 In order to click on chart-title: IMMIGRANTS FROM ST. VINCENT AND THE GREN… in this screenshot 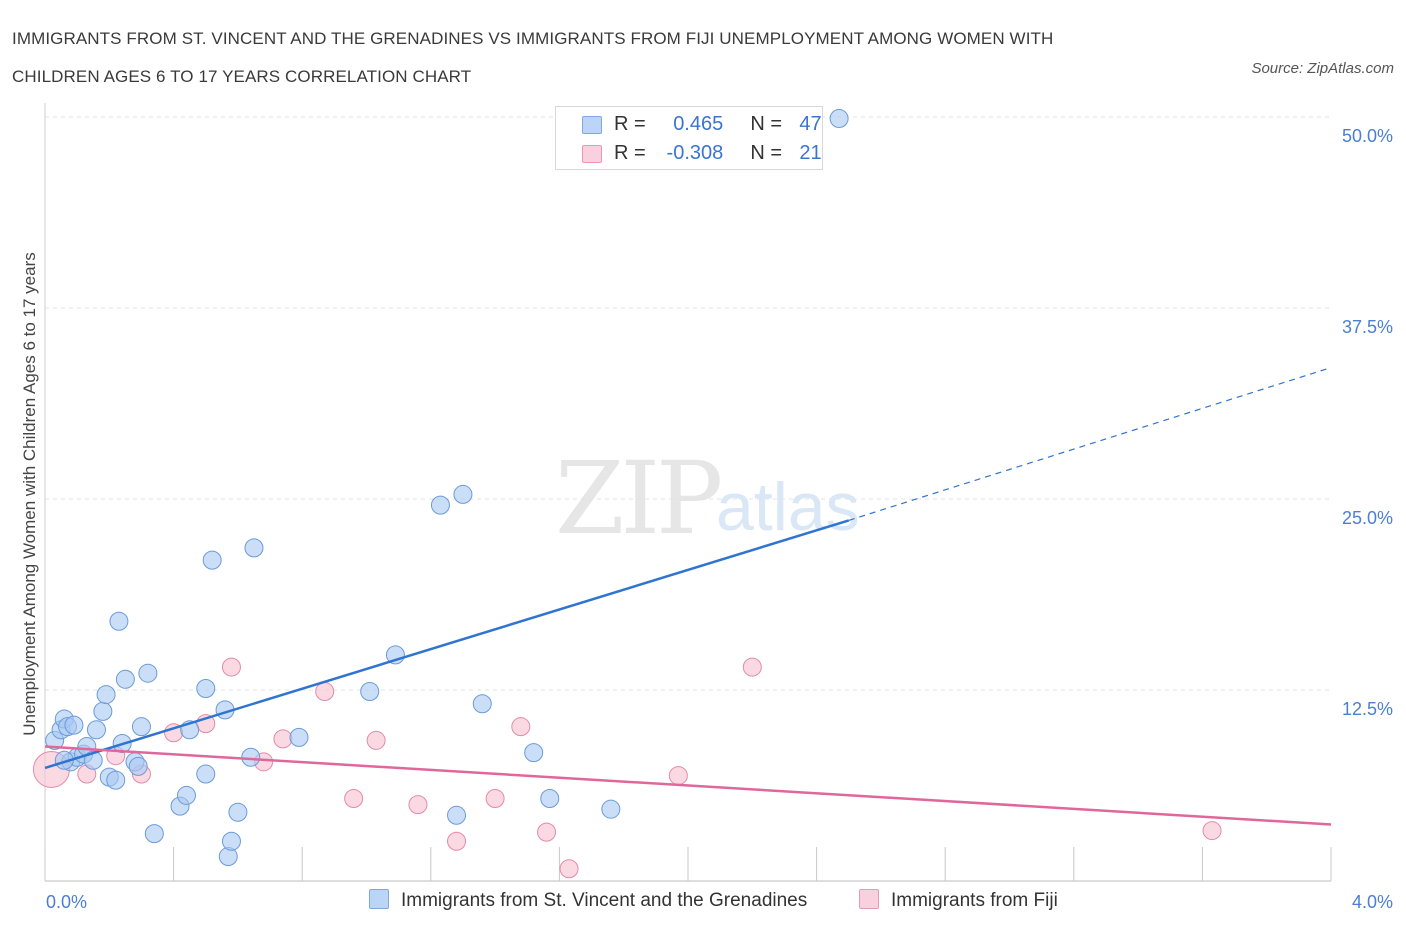, I will do `click(602, 58)`.